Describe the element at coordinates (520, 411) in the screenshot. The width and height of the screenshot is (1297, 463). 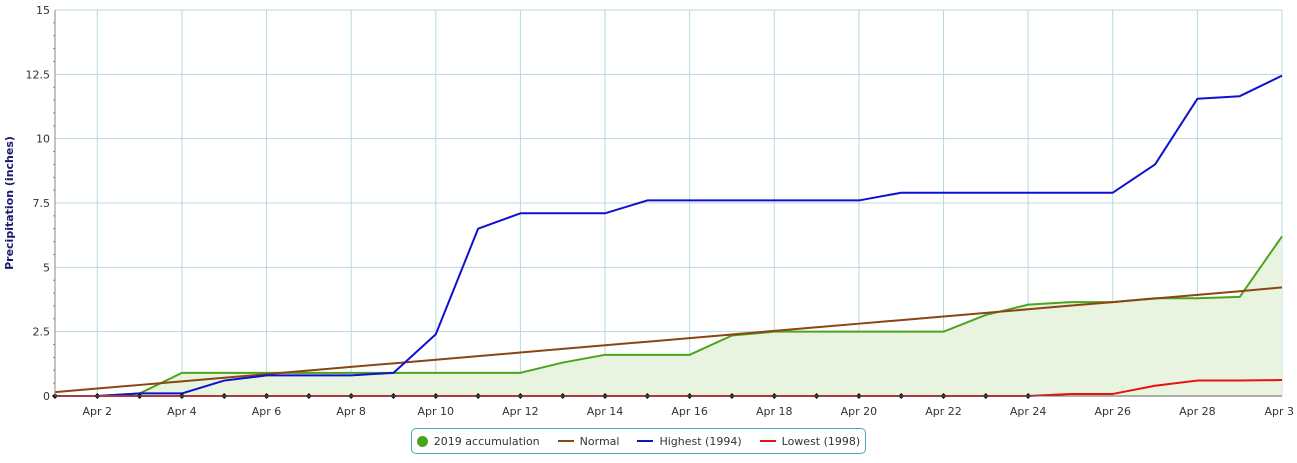
I see `x-tick-label: Apr 12` at that location.